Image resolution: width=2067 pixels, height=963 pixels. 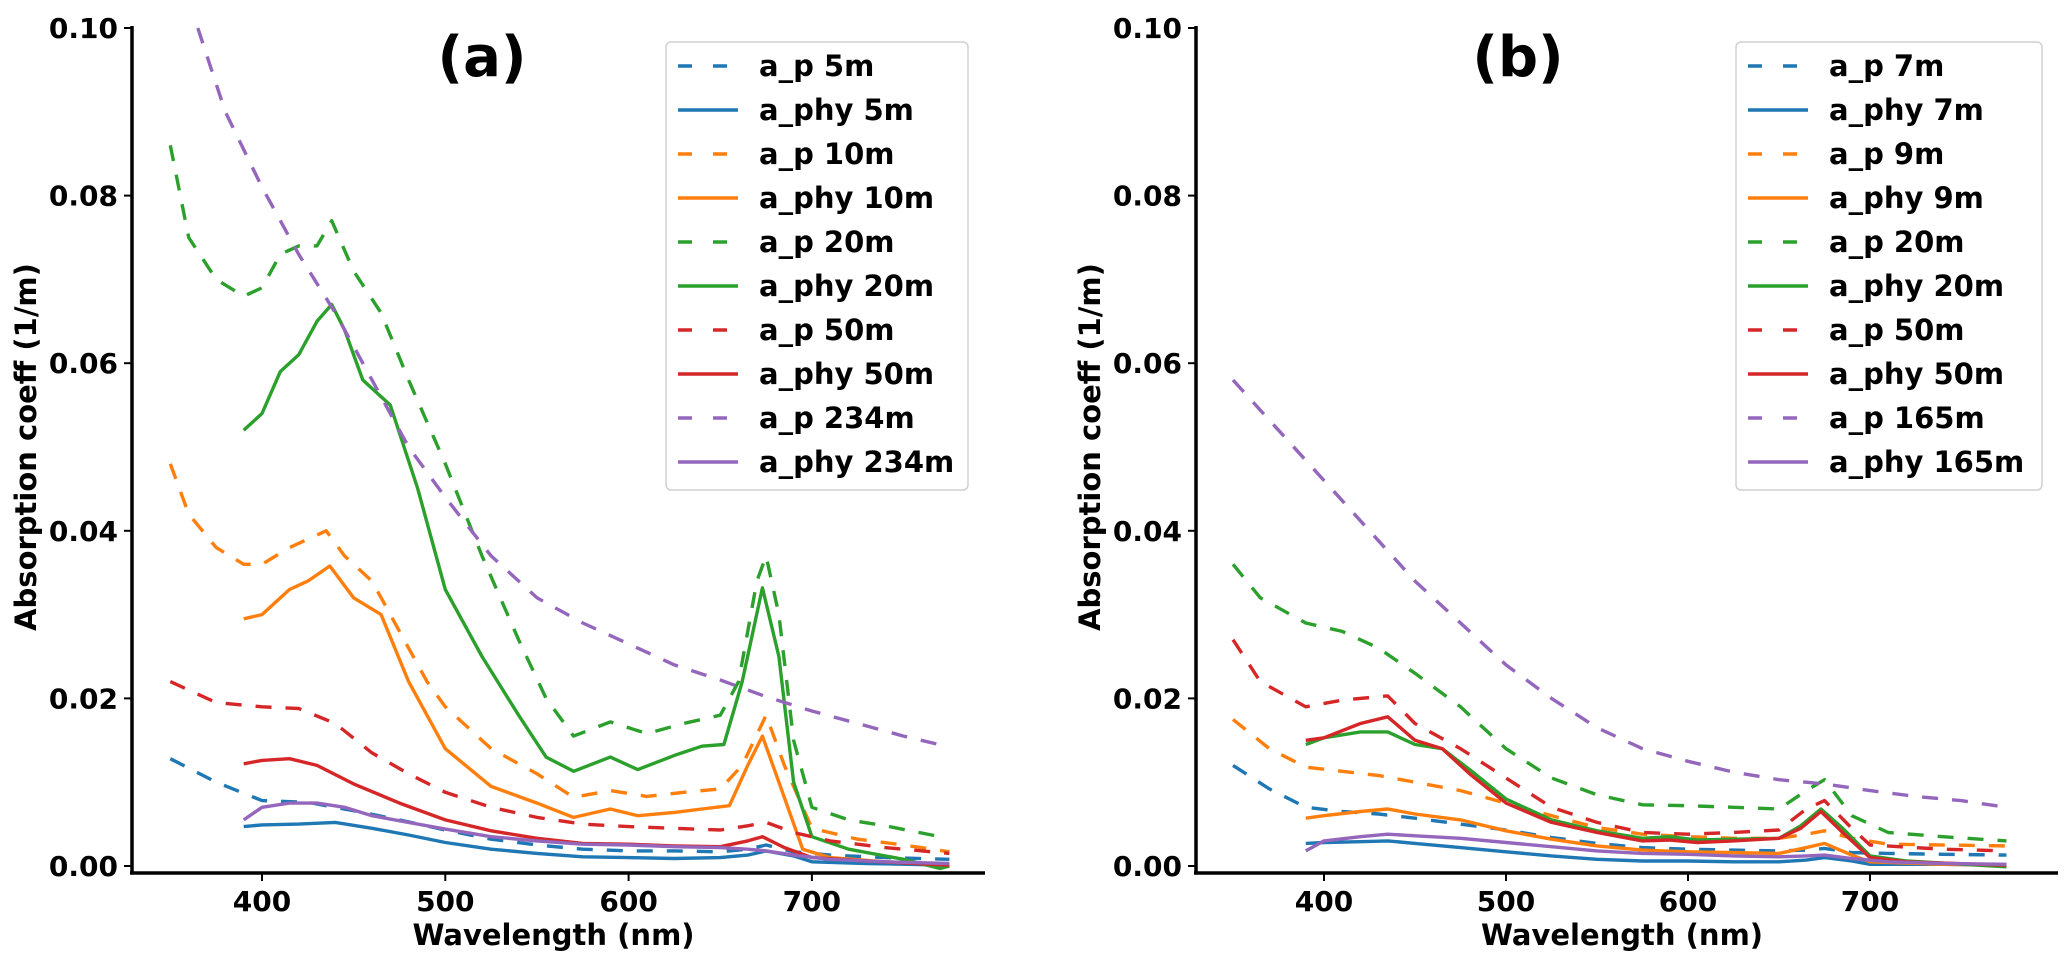 I want to click on legend-item: a_phy 234m, so click(x=816, y=462).